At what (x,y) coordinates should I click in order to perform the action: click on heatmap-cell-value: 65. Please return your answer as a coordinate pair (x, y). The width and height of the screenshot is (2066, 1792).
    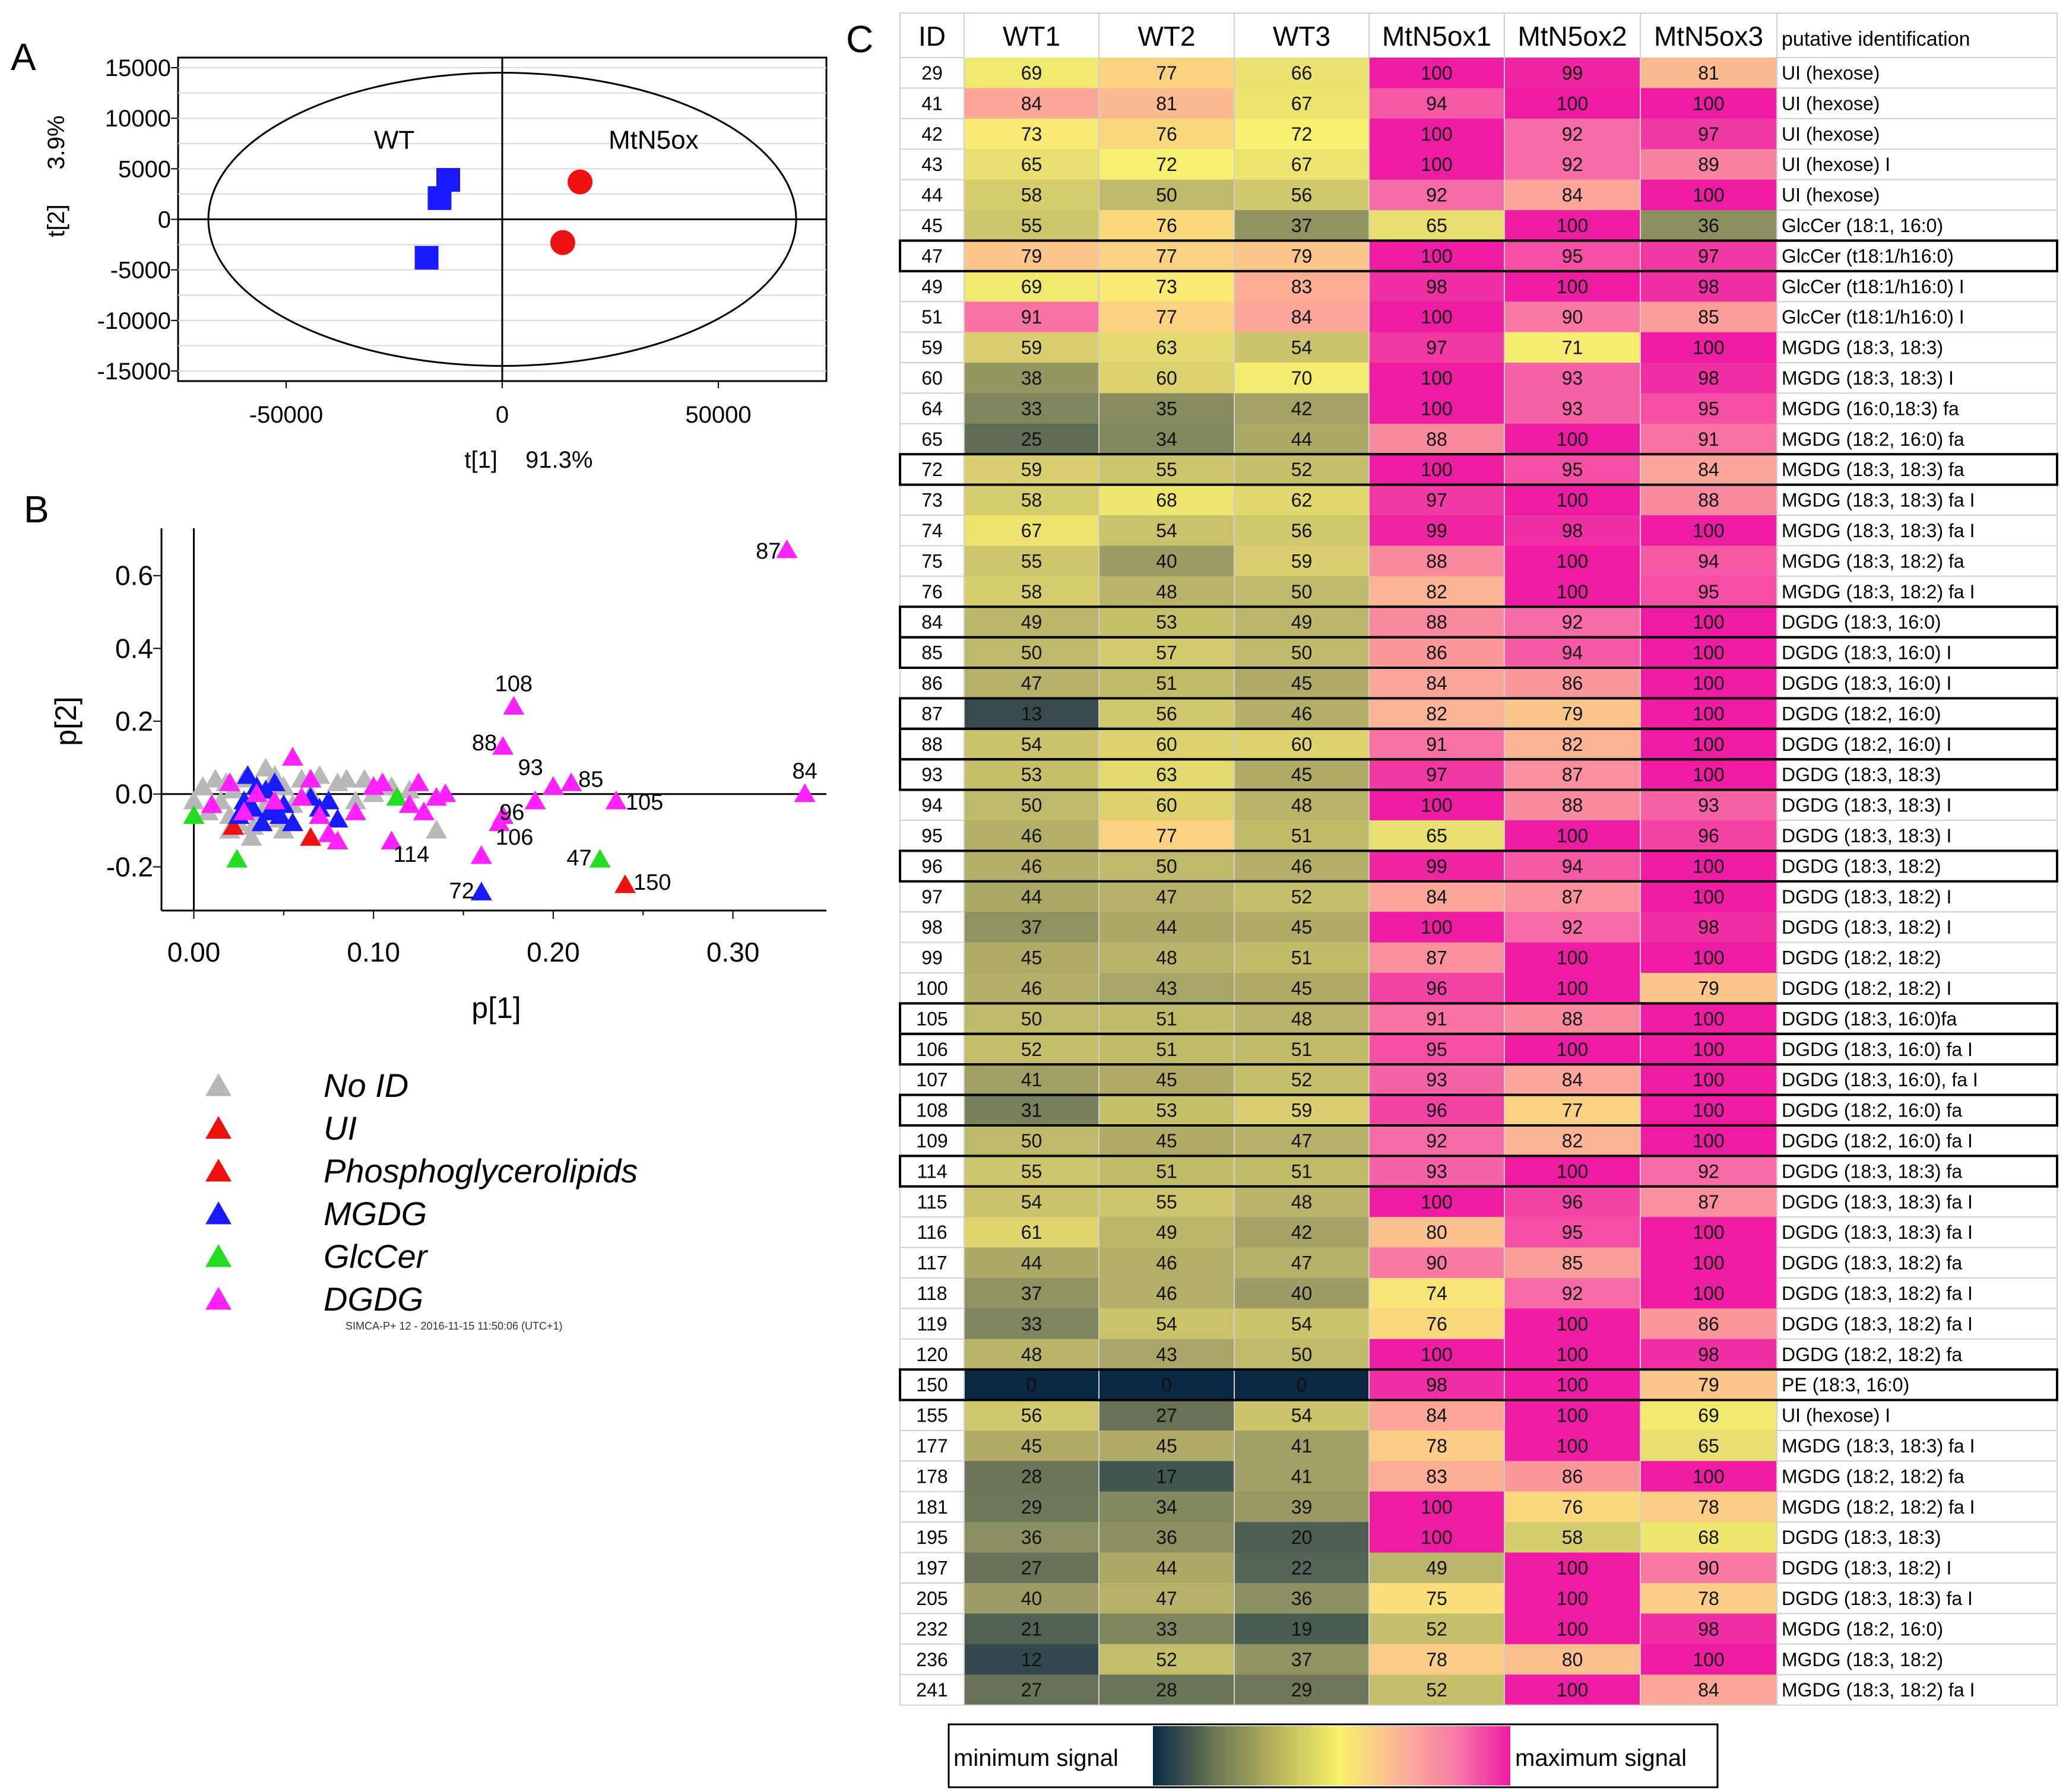
    Looking at the image, I should click on (1436, 225).